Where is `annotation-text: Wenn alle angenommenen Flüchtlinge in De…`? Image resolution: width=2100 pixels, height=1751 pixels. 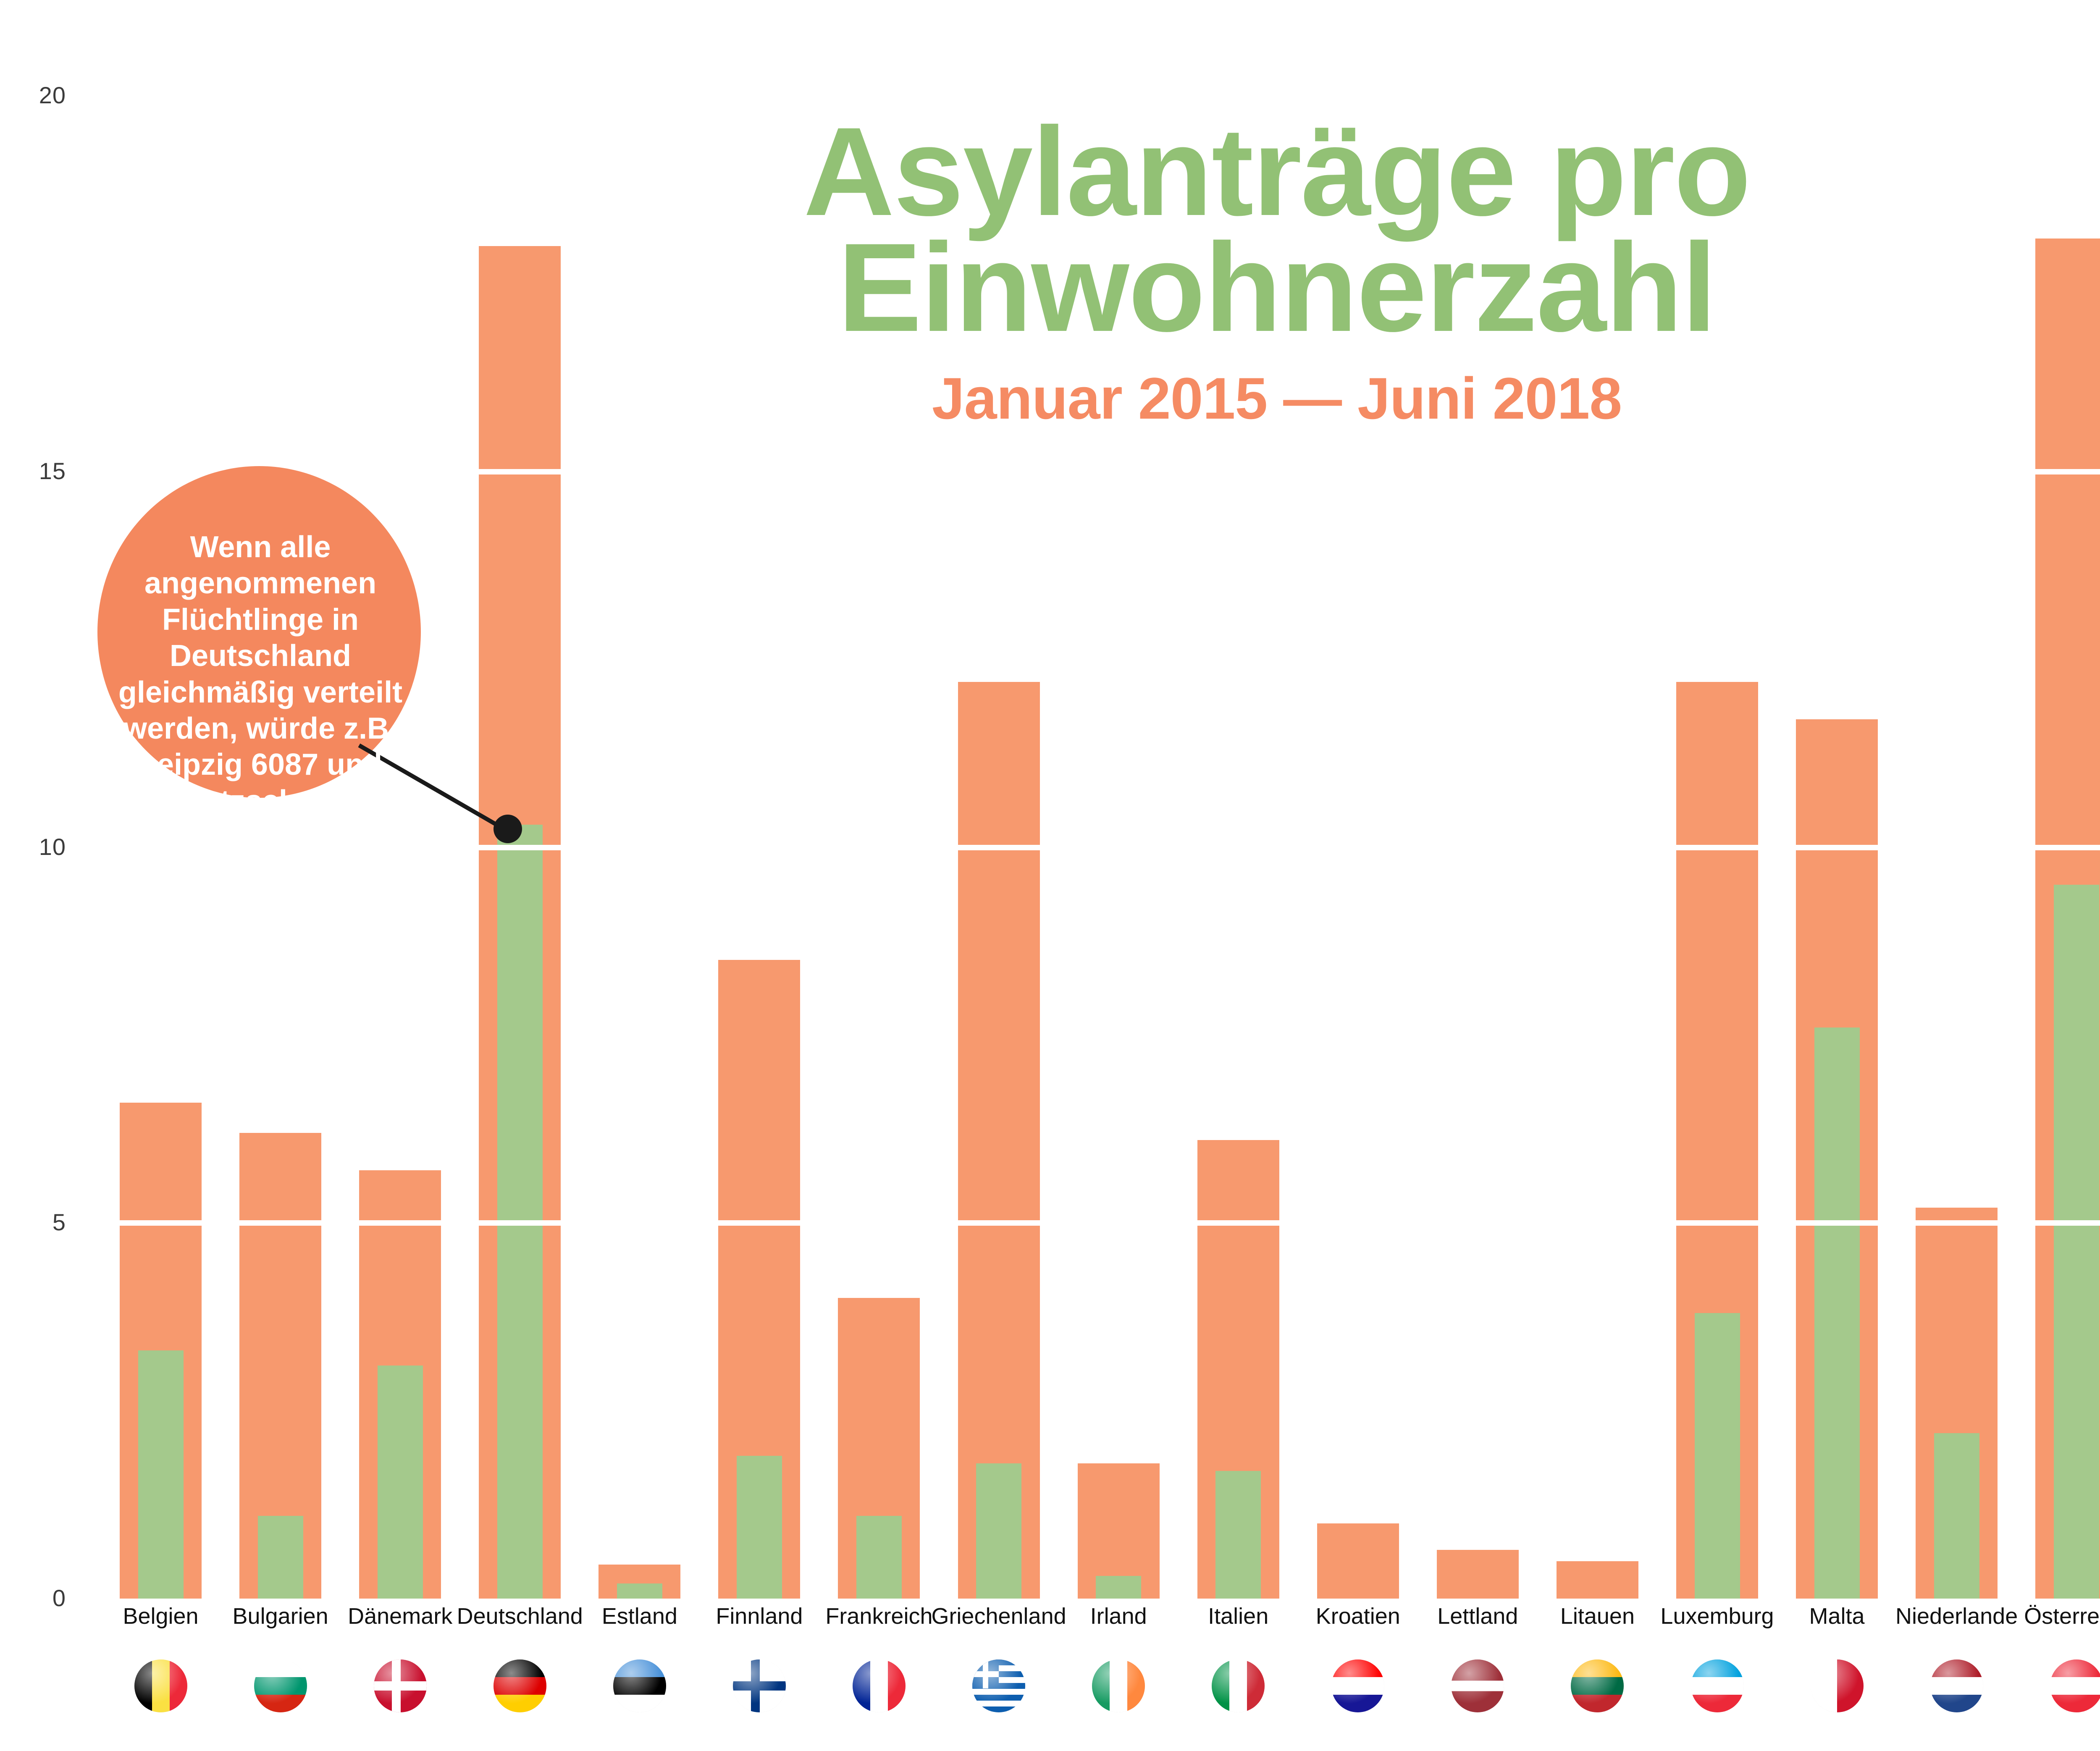 annotation-text: Wenn alle angenommenen Flüchtlinge in De… is located at coordinates (260, 692).